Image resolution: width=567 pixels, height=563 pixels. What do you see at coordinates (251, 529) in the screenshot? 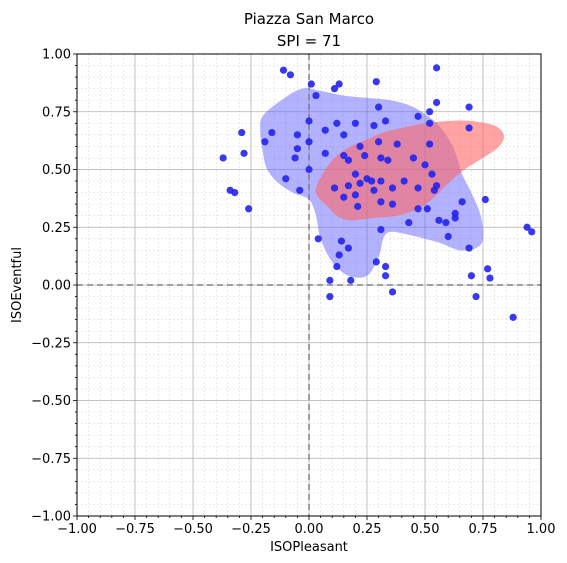
I see `x-tick-label: −0.25` at bounding box center [251, 529].